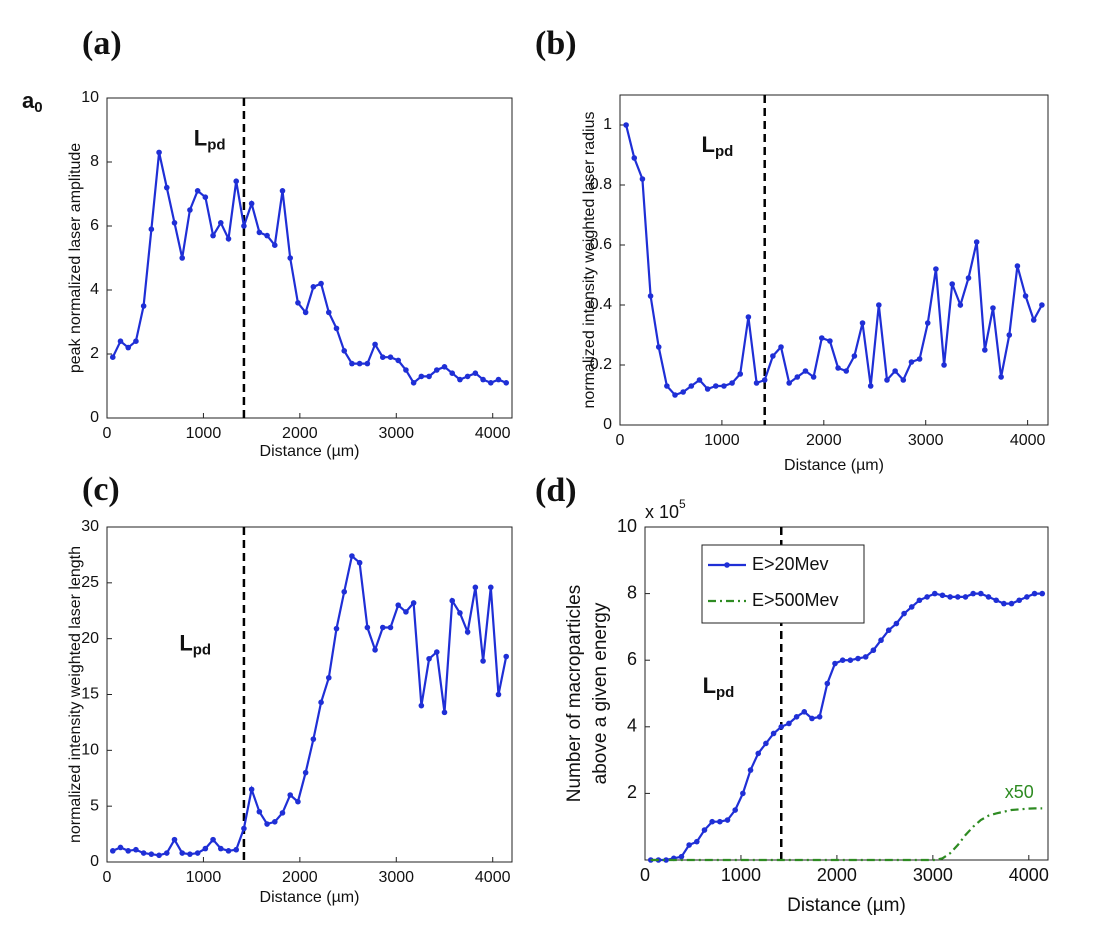 This screenshot has height=925, width=1097. Describe the element at coordinates (725, 692) in the screenshot. I see `annotation-sub: pd` at that location.